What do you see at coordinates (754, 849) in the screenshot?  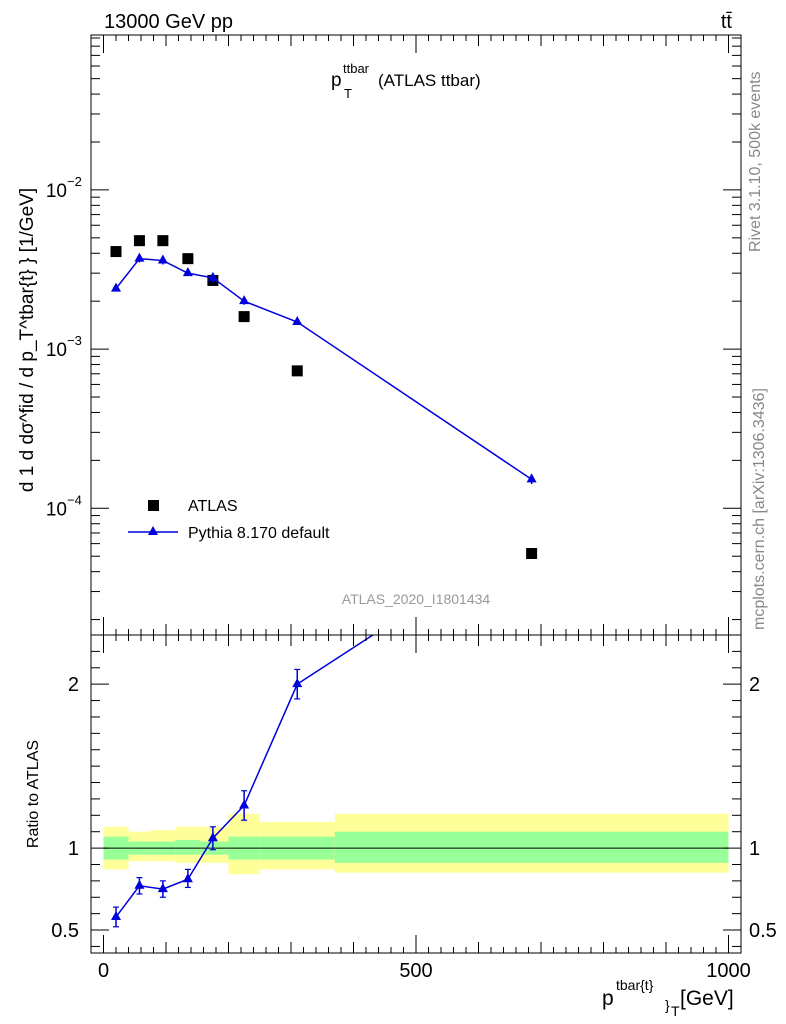 I see `ratio-y-tick-label-right: 1` at bounding box center [754, 849].